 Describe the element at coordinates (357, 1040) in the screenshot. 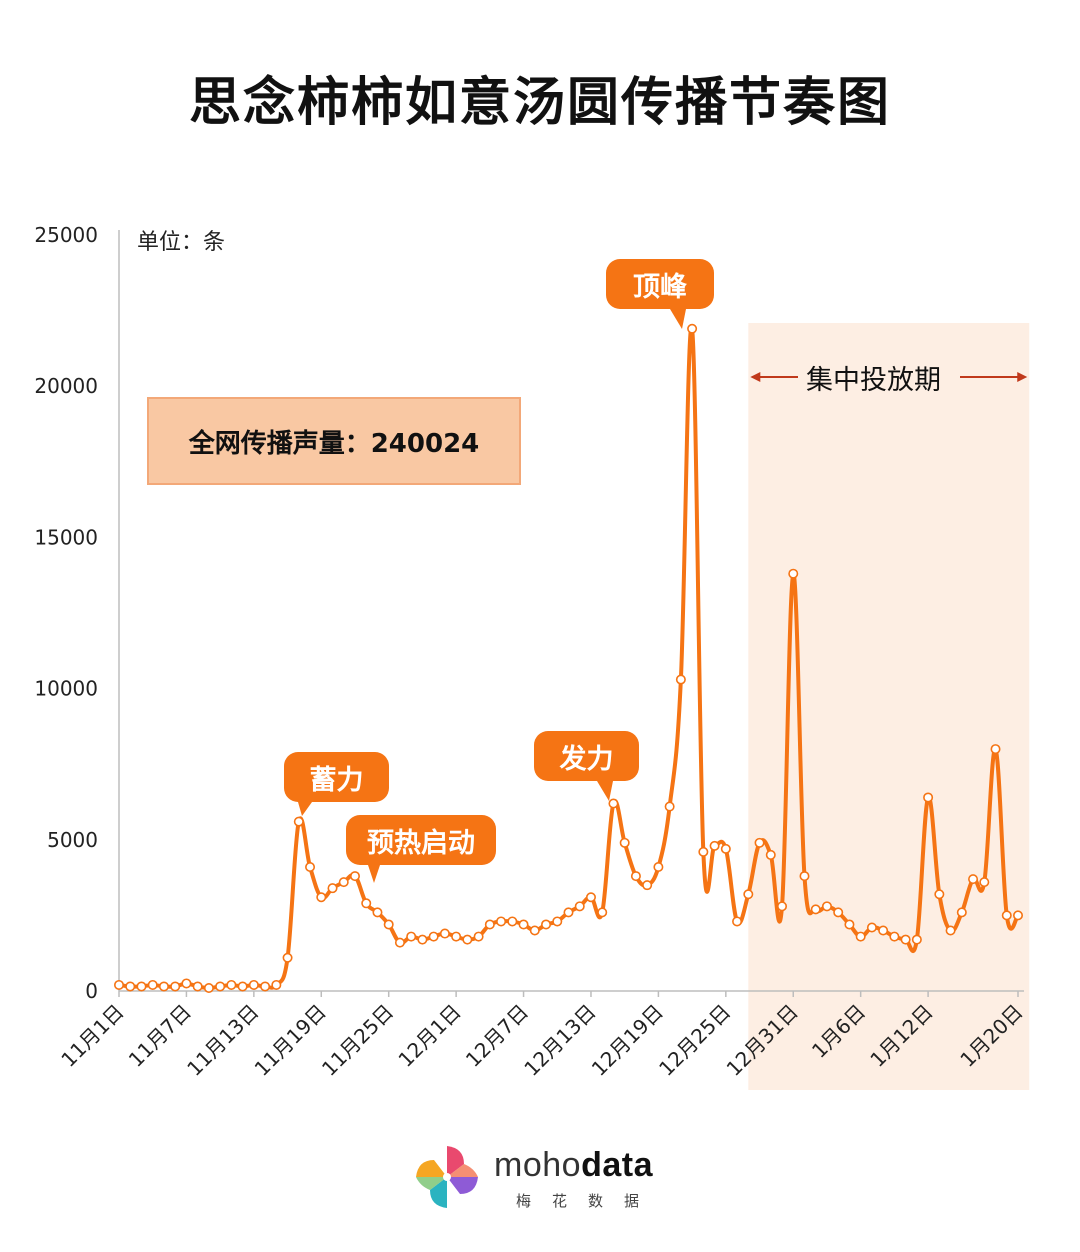

I see `x-tick-label: 11月25日` at that location.